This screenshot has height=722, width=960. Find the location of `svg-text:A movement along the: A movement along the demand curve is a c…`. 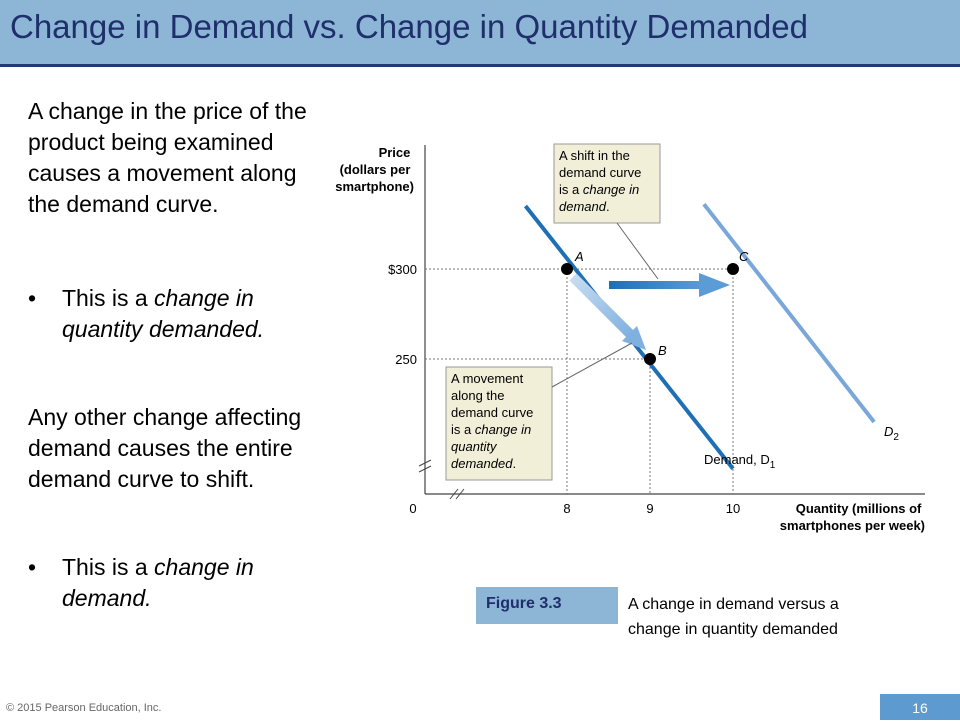

svg-text:A movement along the: A movement along the demand curve is a c… is located at coordinates (494, 421).